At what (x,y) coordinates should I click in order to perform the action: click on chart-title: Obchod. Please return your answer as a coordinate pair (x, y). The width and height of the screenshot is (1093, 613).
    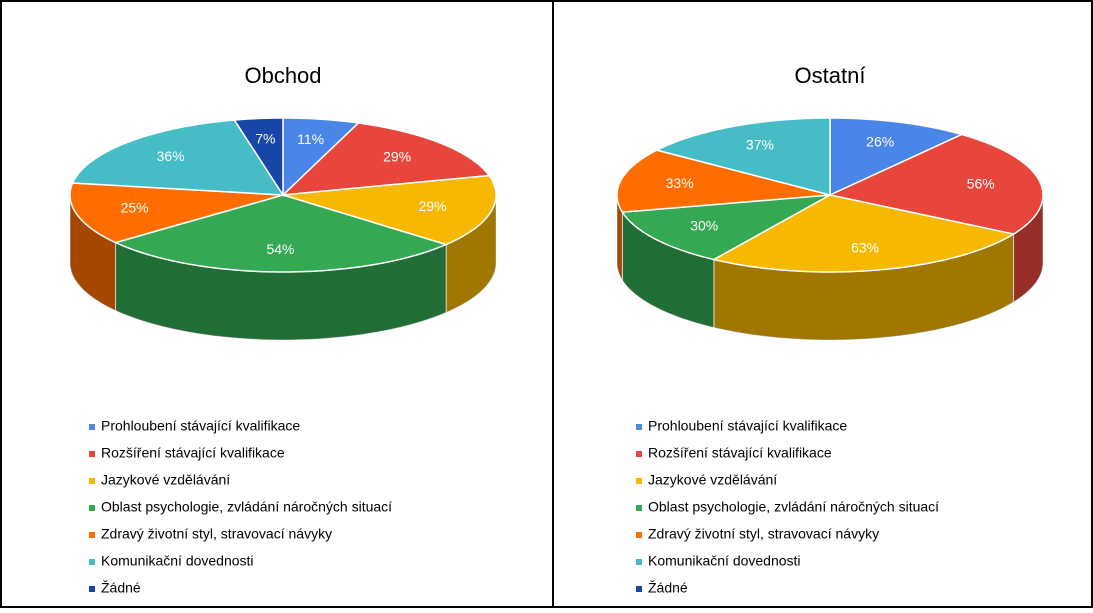
    Looking at the image, I should click on (282, 75).